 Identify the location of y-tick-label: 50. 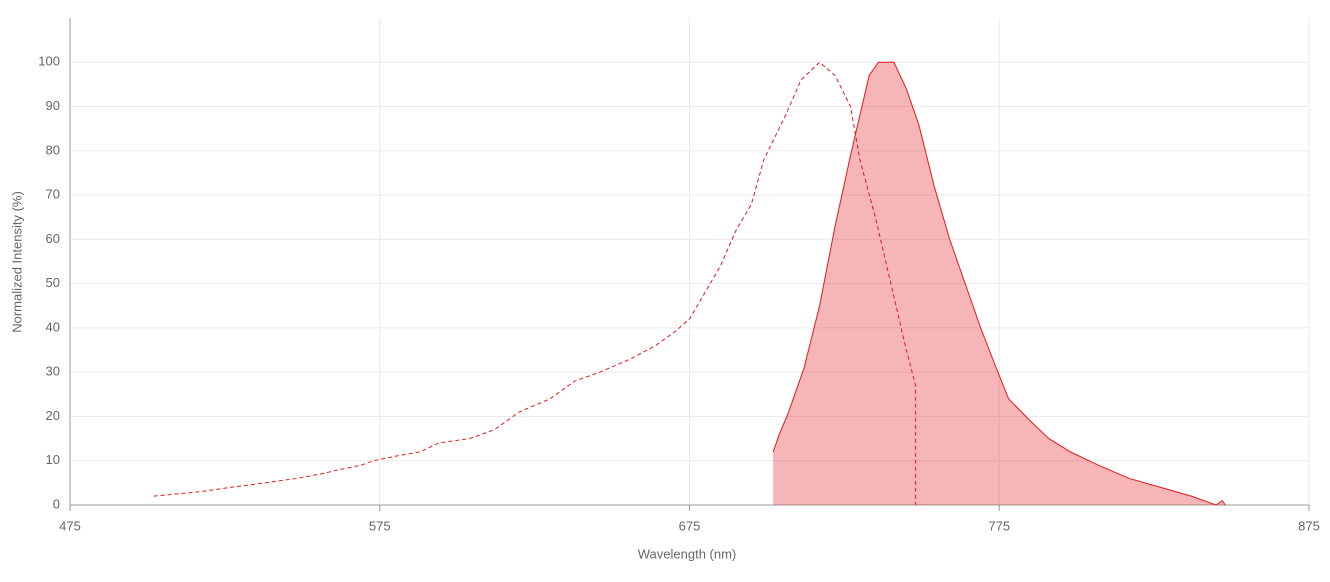
(53, 282).